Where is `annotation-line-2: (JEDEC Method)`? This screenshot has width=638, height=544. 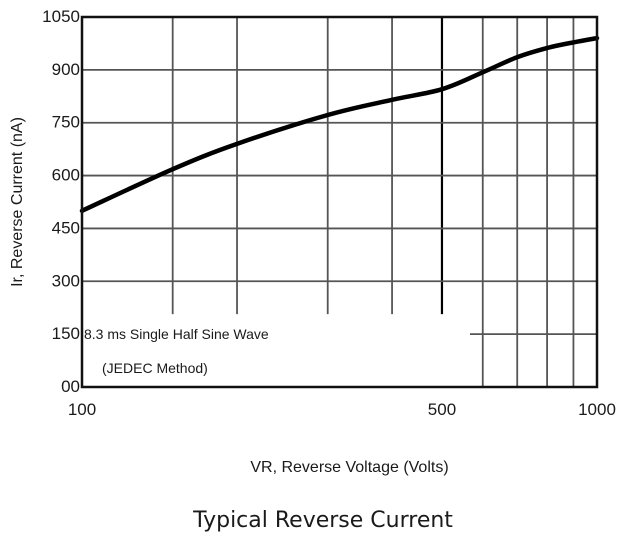 annotation-line-2: (JEDEC Method) is located at coordinates (155, 368).